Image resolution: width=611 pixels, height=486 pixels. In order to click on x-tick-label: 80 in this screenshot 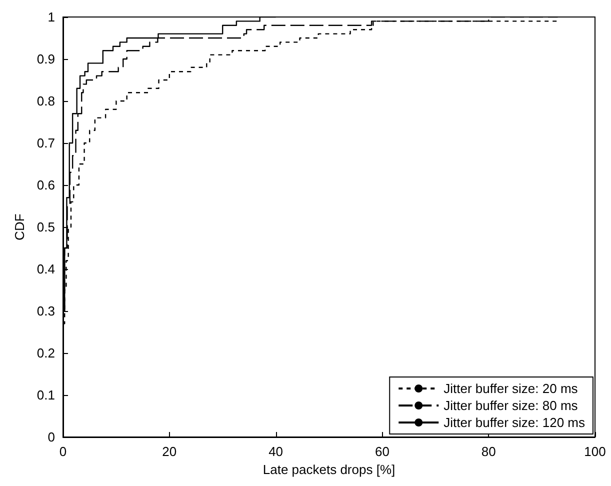, I will do `click(488, 451)`.